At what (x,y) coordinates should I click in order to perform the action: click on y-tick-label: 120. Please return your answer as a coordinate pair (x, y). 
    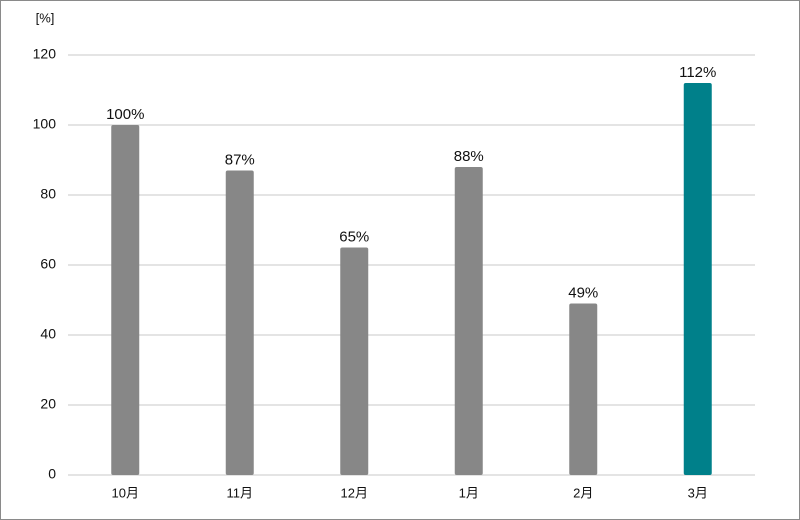
    Looking at the image, I should click on (45, 54).